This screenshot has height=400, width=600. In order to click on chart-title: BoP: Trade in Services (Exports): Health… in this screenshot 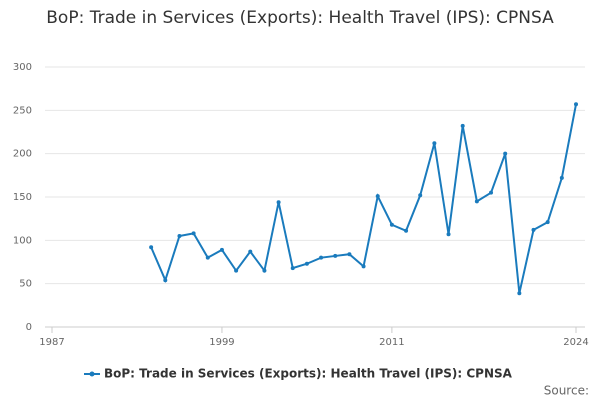, I will do `click(300, 18)`.